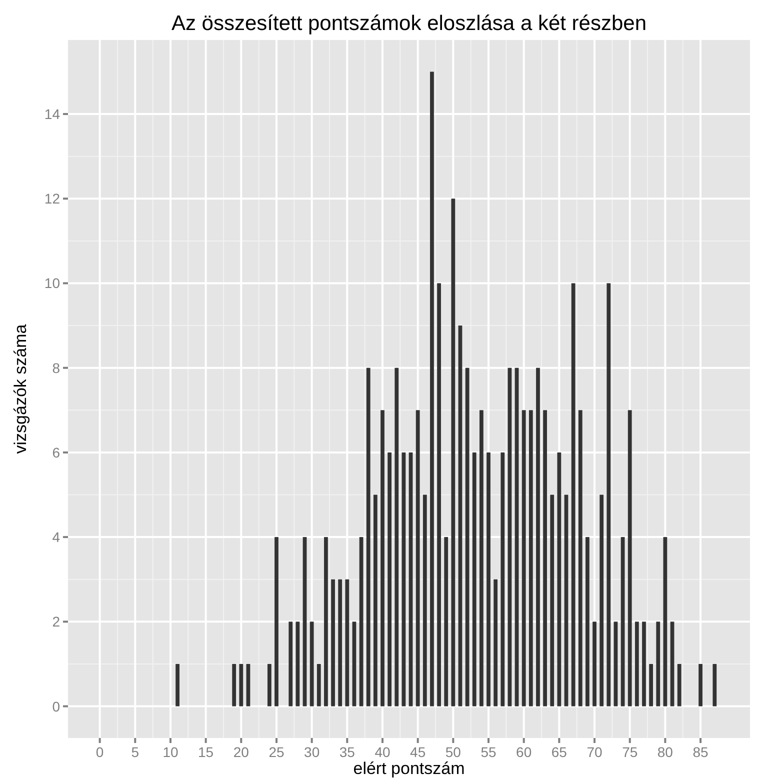  Describe the element at coordinates (56, 537) in the screenshot. I see `y-tick-label: 4` at that location.